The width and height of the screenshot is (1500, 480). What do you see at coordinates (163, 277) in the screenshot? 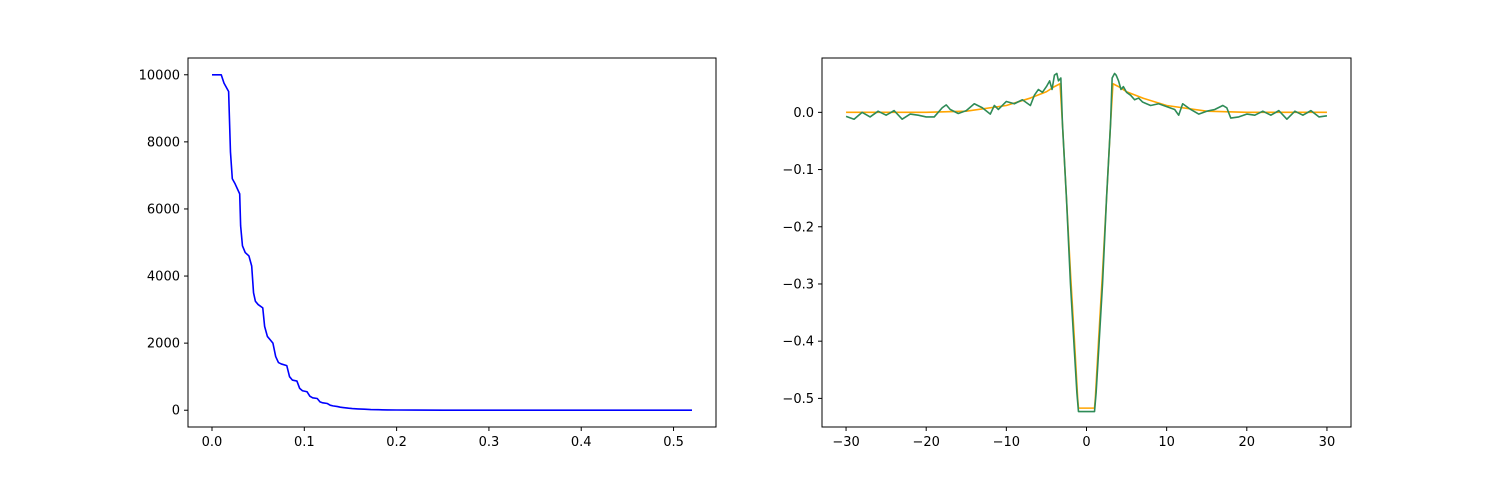
I see `left-y-tick-label: 4000` at bounding box center [163, 277].